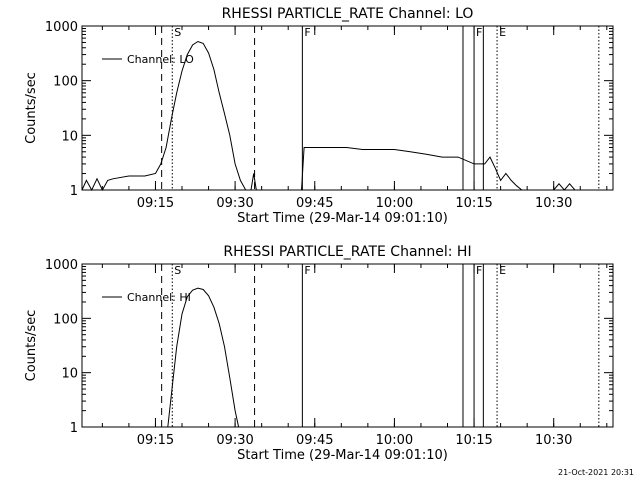  Describe the element at coordinates (160, 59) in the screenshot. I see `legend-label: Channel: LO` at that location.